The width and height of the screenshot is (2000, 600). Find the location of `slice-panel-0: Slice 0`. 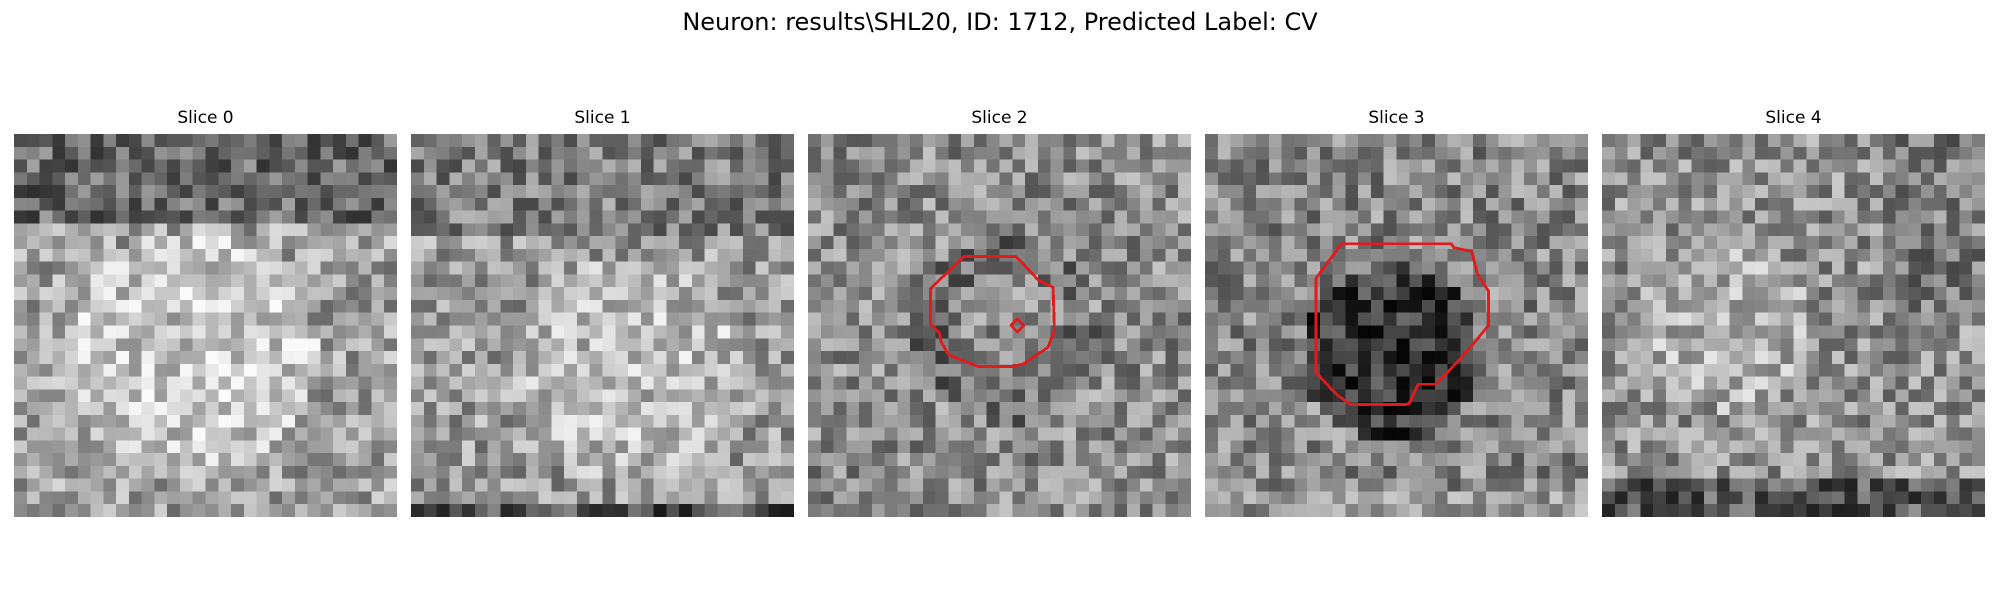

slice-panel-0: Slice 0 is located at coordinates (205, 312).